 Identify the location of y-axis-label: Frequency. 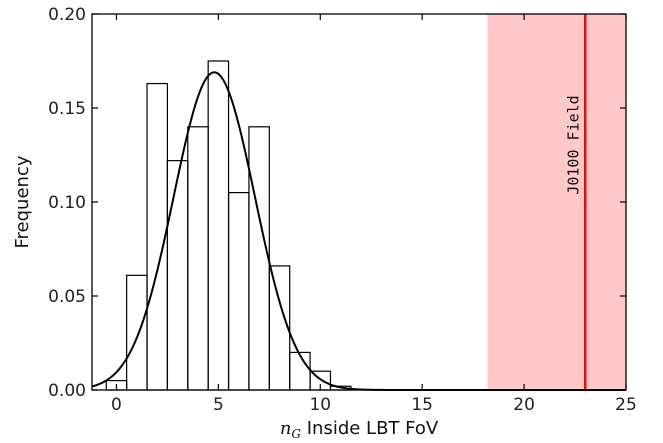
(22, 201).